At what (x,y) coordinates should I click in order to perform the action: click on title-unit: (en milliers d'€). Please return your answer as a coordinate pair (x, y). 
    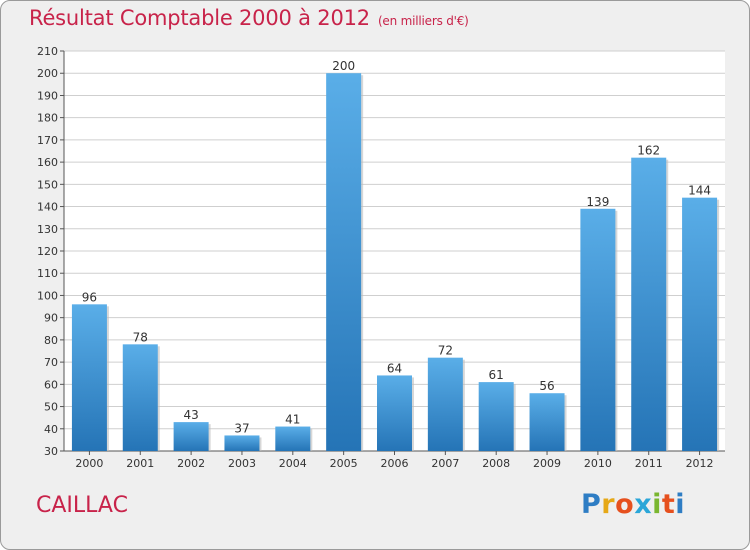
    Looking at the image, I should click on (423, 21).